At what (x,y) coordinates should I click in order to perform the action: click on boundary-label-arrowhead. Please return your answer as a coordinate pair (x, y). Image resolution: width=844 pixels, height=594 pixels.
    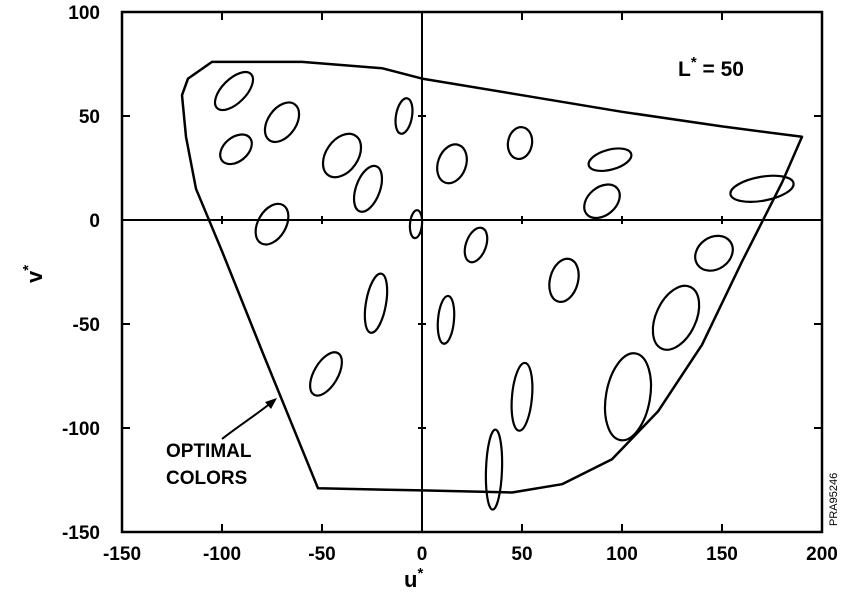
    Looking at the image, I should click on (271, 403).